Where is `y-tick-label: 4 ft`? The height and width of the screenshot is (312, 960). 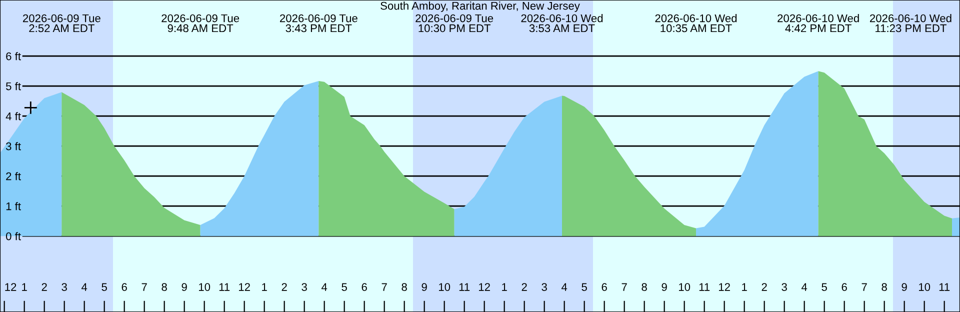 y-tick-label: 4 ft is located at coordinates (13, 116).